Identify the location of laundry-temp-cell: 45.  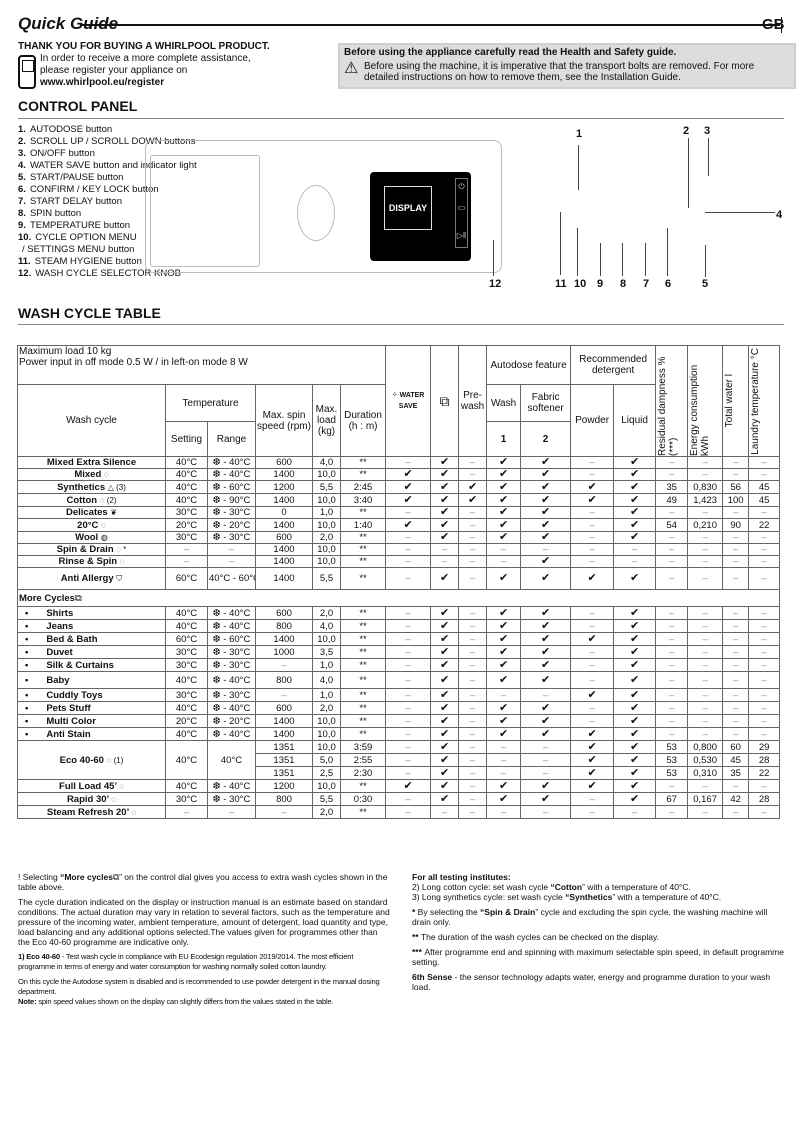
(764, 500).